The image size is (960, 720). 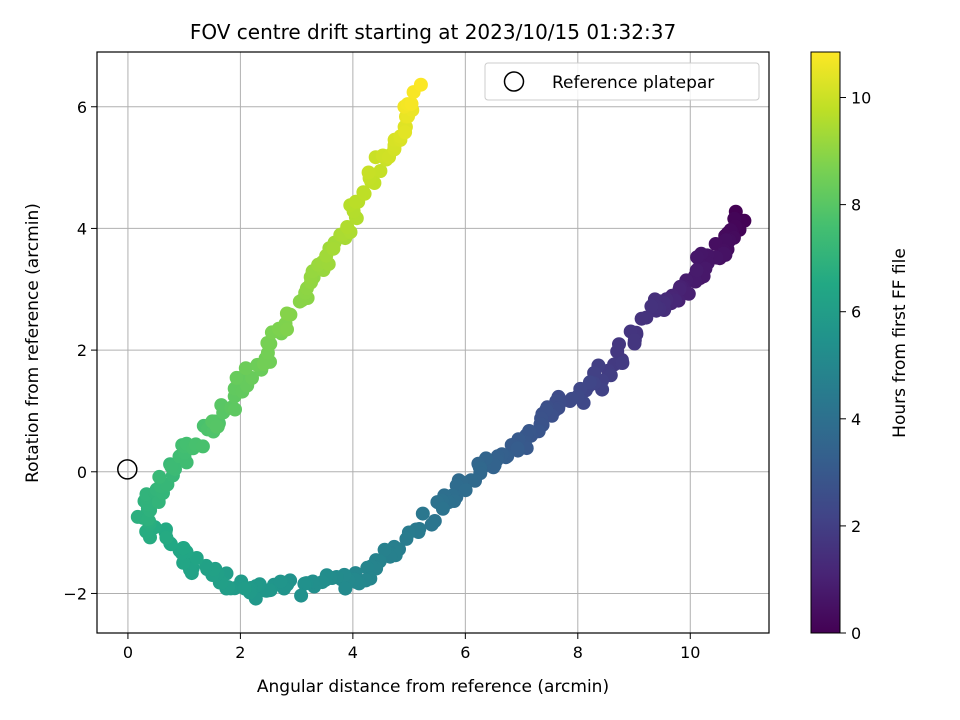 I want to click on colorbar-tick-label: 4, so click(x=856, y=419).